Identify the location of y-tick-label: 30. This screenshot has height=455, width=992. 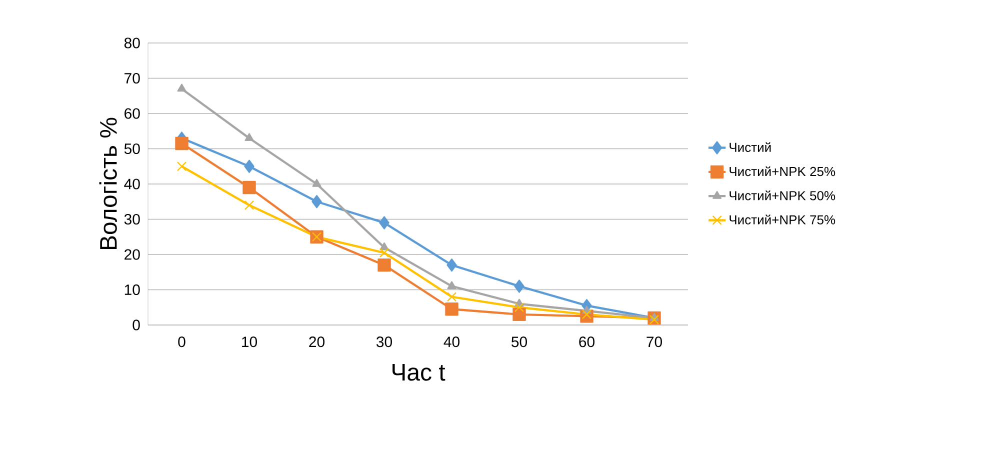
(132, 219).